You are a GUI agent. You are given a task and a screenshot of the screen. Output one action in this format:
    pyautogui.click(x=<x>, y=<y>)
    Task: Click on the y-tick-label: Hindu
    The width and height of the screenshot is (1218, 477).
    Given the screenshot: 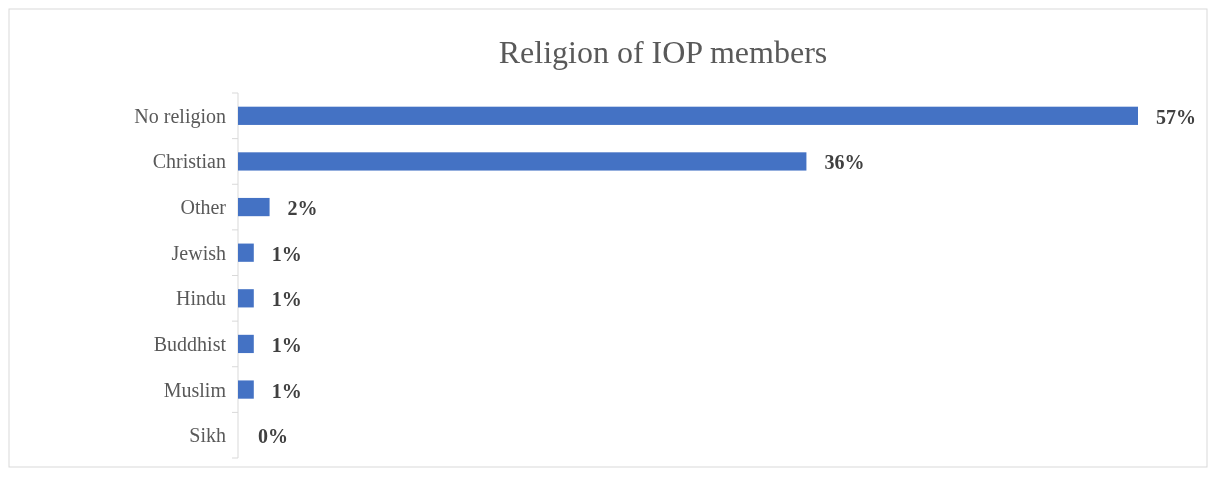 What is the action you would take?
    pyautogui.click(x=201, y=298)
    